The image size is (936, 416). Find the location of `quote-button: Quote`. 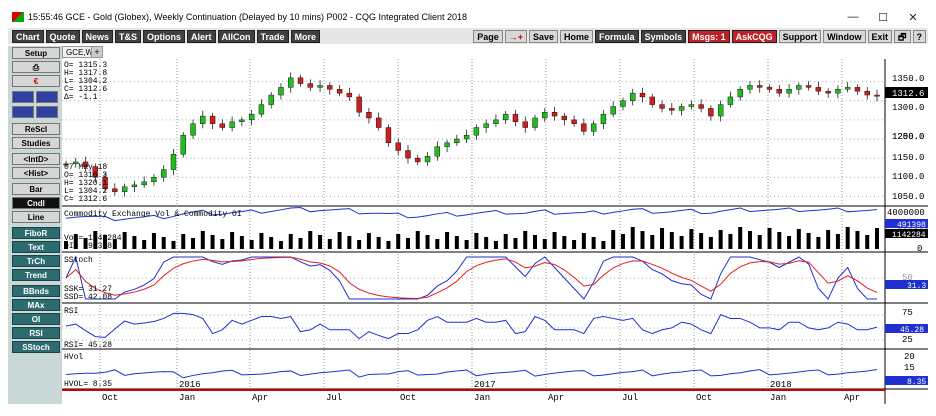

quote-button: Quote is located at coordinates (62, 36).